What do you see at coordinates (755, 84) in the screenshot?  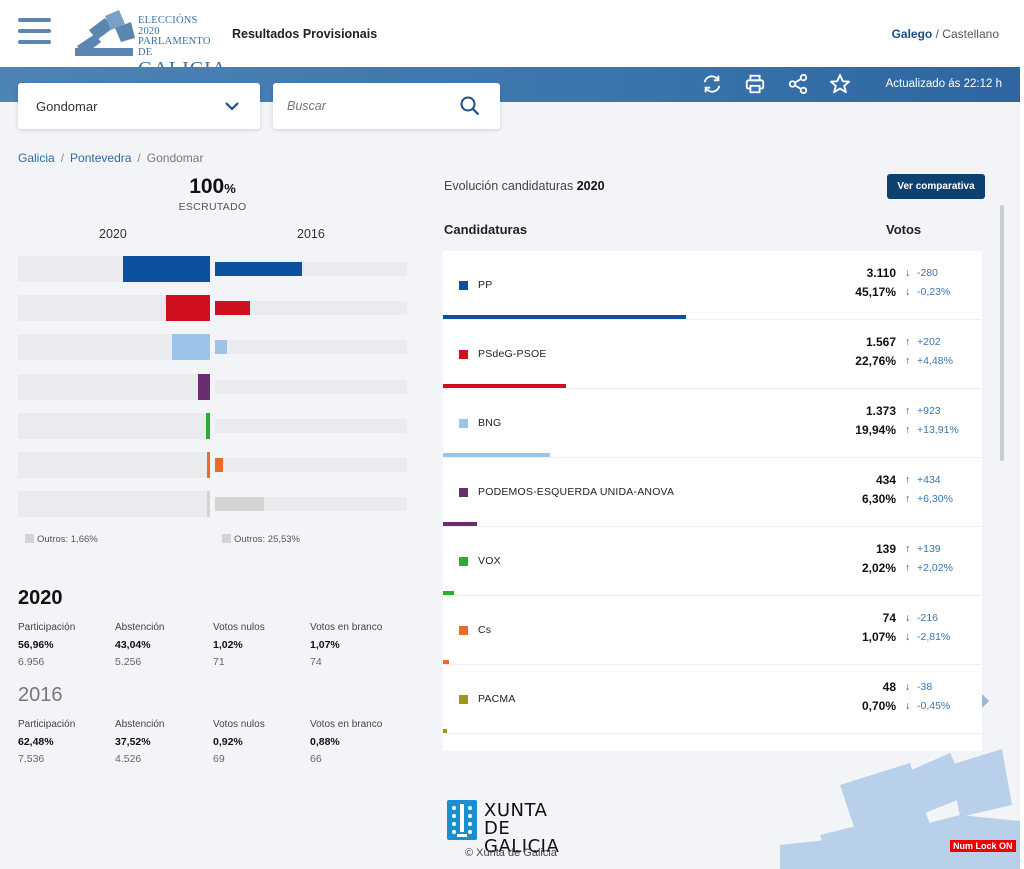 I see `print-icon` at bounding box center [755, 84].